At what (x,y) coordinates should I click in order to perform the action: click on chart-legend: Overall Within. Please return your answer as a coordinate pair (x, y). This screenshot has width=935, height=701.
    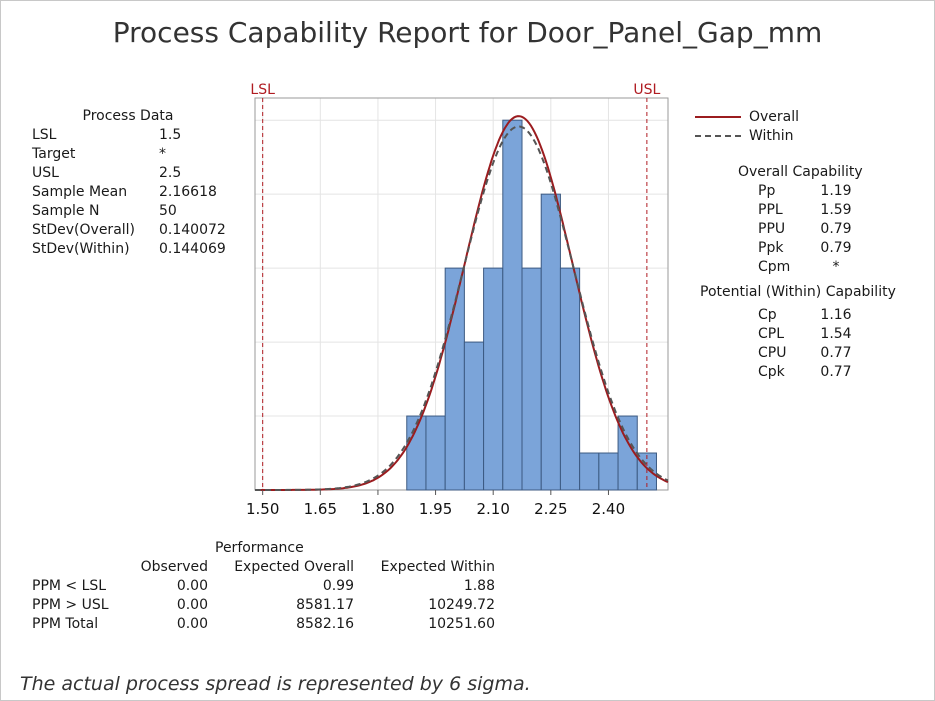
    Looking at the image, I should click on (747, 126).